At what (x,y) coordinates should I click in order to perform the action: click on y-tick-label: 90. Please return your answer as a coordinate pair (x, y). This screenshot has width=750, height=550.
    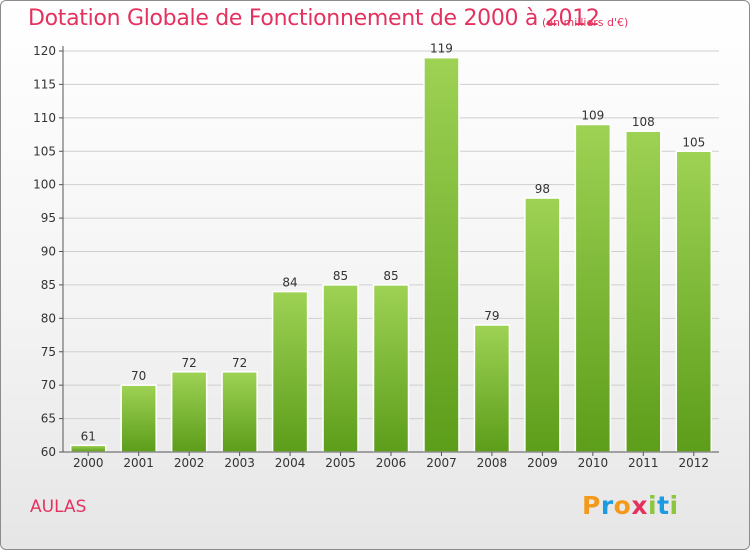
    Looking at the image, I should click on (48, 252).